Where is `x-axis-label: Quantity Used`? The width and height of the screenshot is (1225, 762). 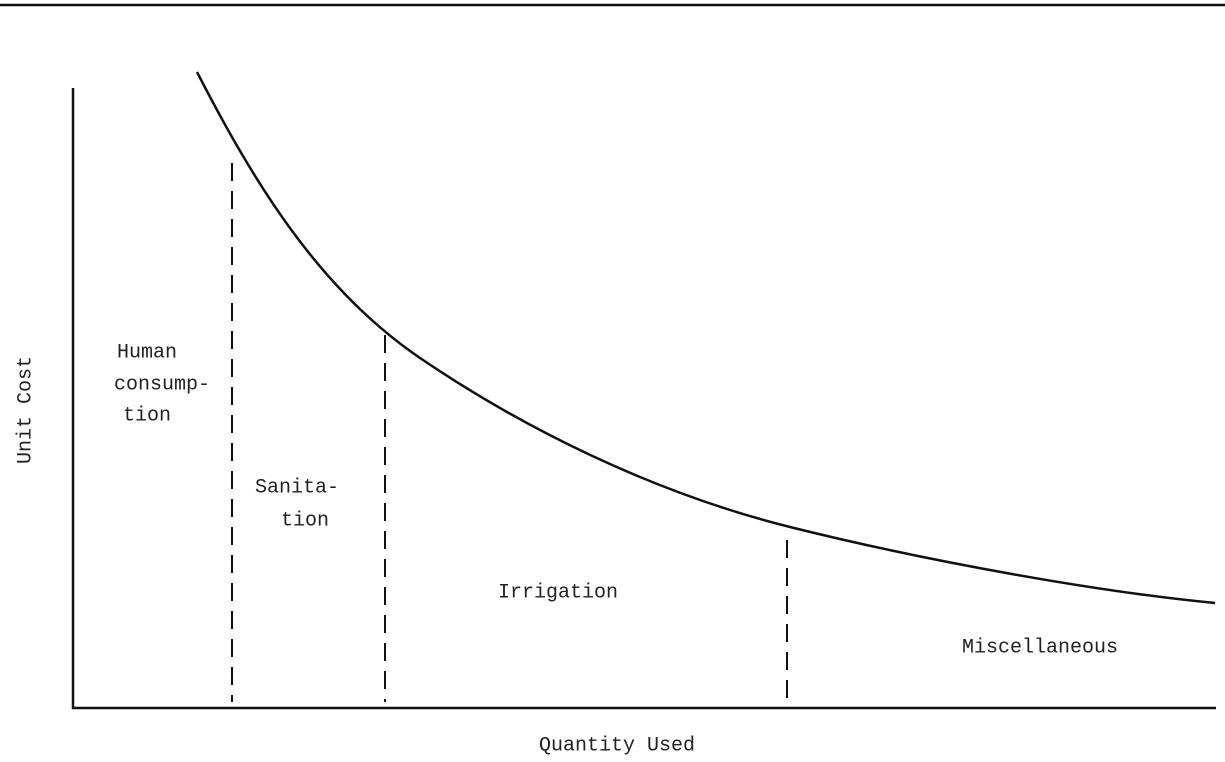
x-axis-label: Quantity Used is located at coordinates (617, 745).